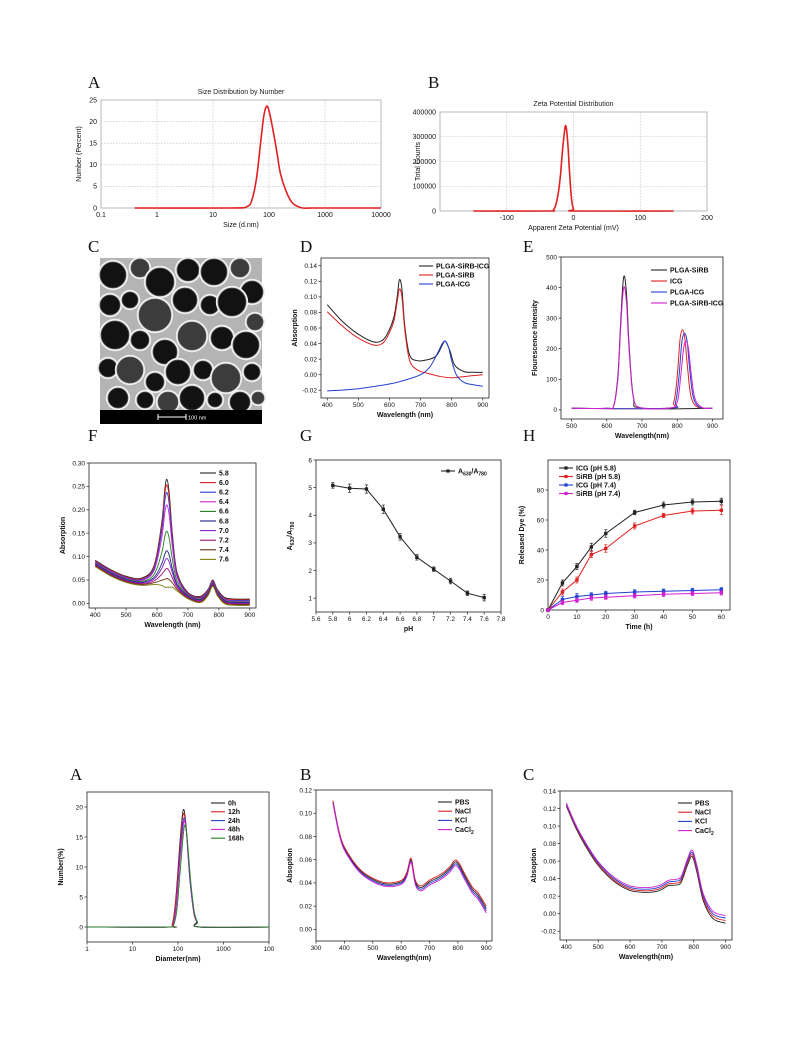 Image resolution: width=793 pixels, height=1057 pixels. I want to click on chart-b2-ytick-label: 0.12, so click(305, 790).